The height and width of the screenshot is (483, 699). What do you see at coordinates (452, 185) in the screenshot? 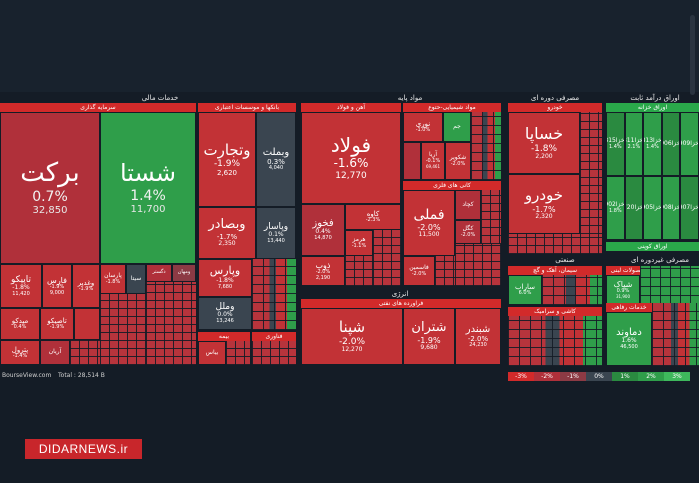
I see `subheader-non-metal: کانی های فلزی` at bounding box center [452, 185].